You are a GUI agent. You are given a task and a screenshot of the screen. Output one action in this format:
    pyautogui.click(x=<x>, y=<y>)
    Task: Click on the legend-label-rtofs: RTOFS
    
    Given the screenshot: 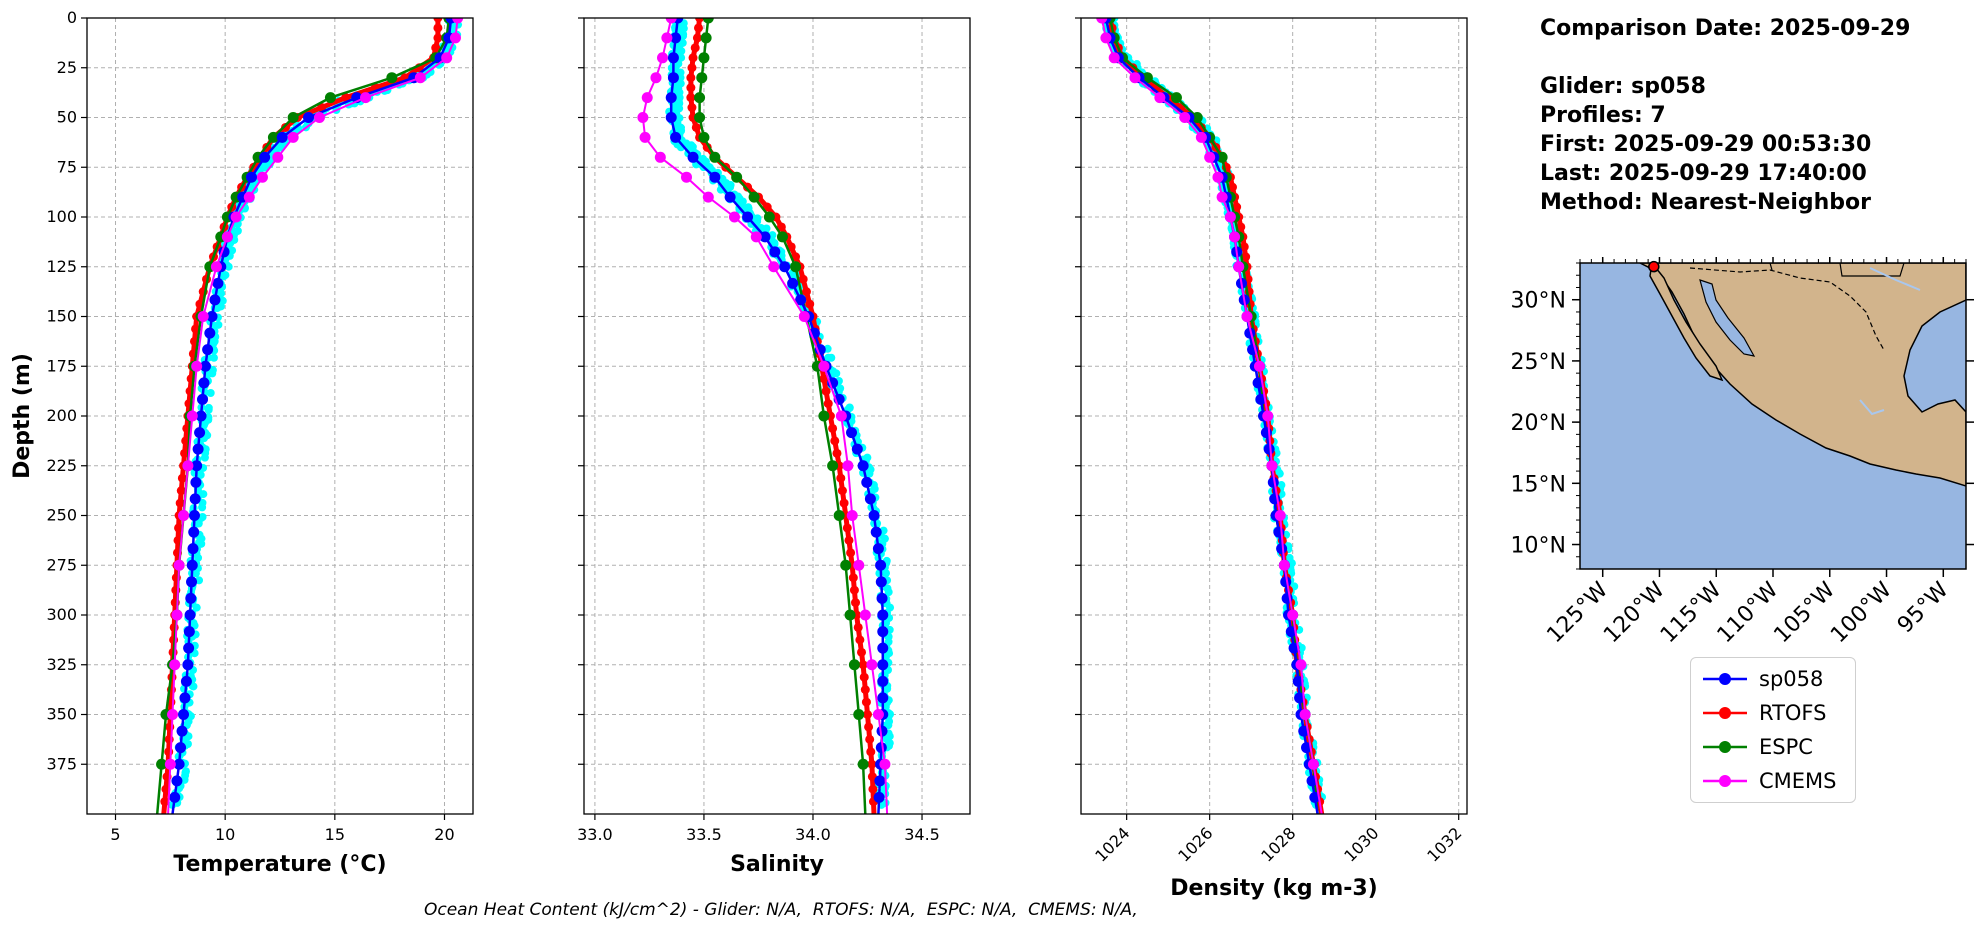 What is the action you would take?
    pyautogui.click(x=1793, y=713)
    